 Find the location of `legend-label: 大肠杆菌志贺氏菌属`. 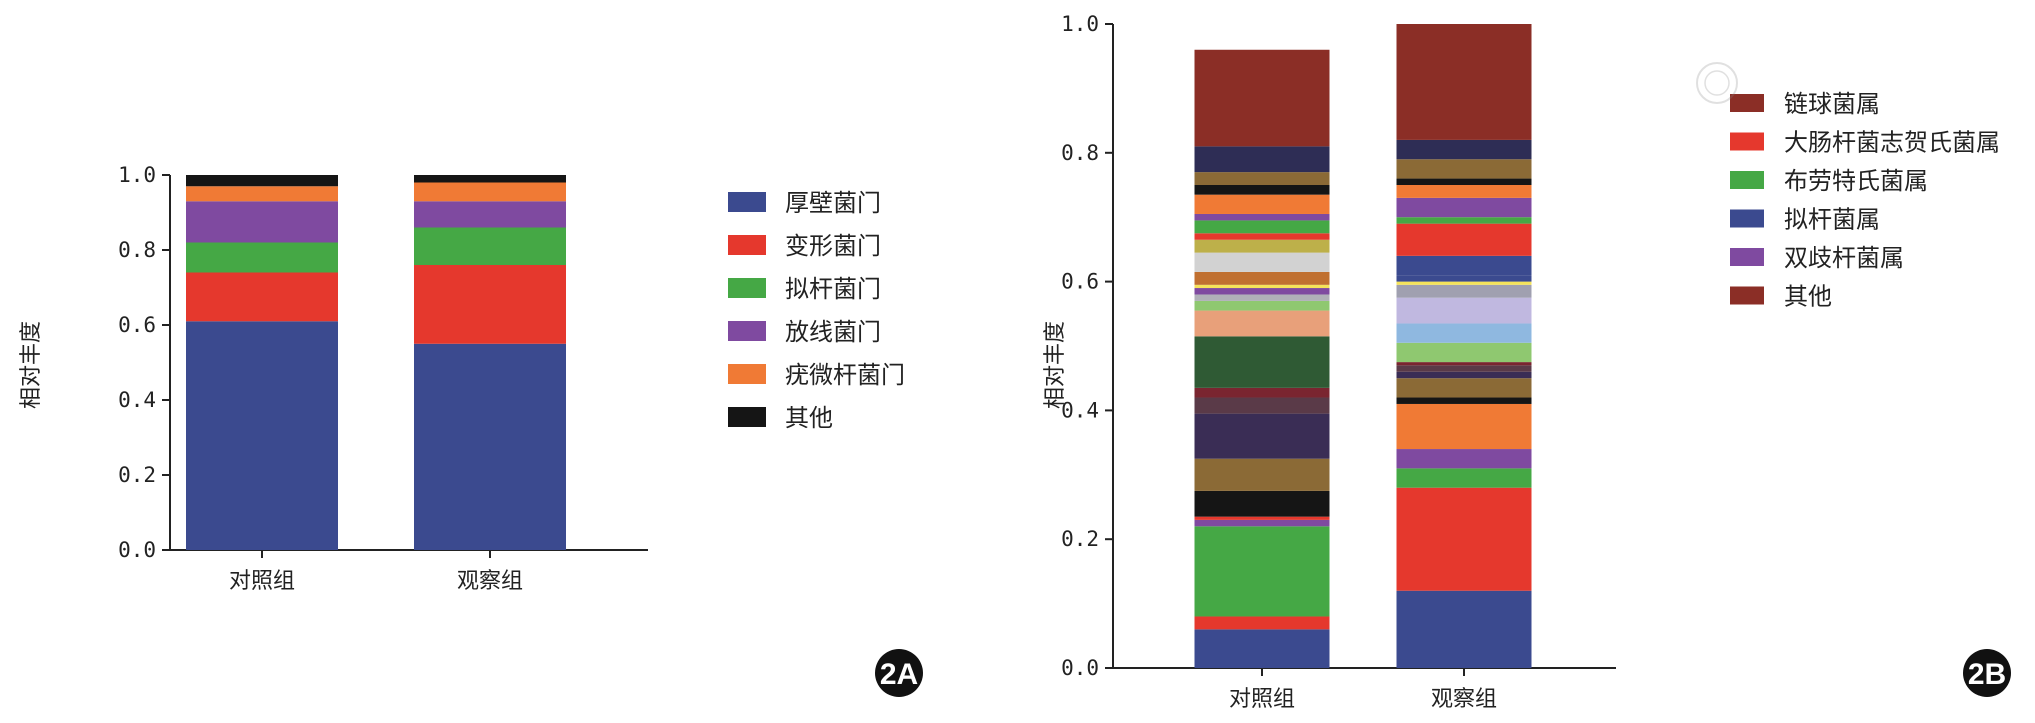

legend-label: 大肠杆菌志贺氏菌属 is located at coordinates (1892, 143).